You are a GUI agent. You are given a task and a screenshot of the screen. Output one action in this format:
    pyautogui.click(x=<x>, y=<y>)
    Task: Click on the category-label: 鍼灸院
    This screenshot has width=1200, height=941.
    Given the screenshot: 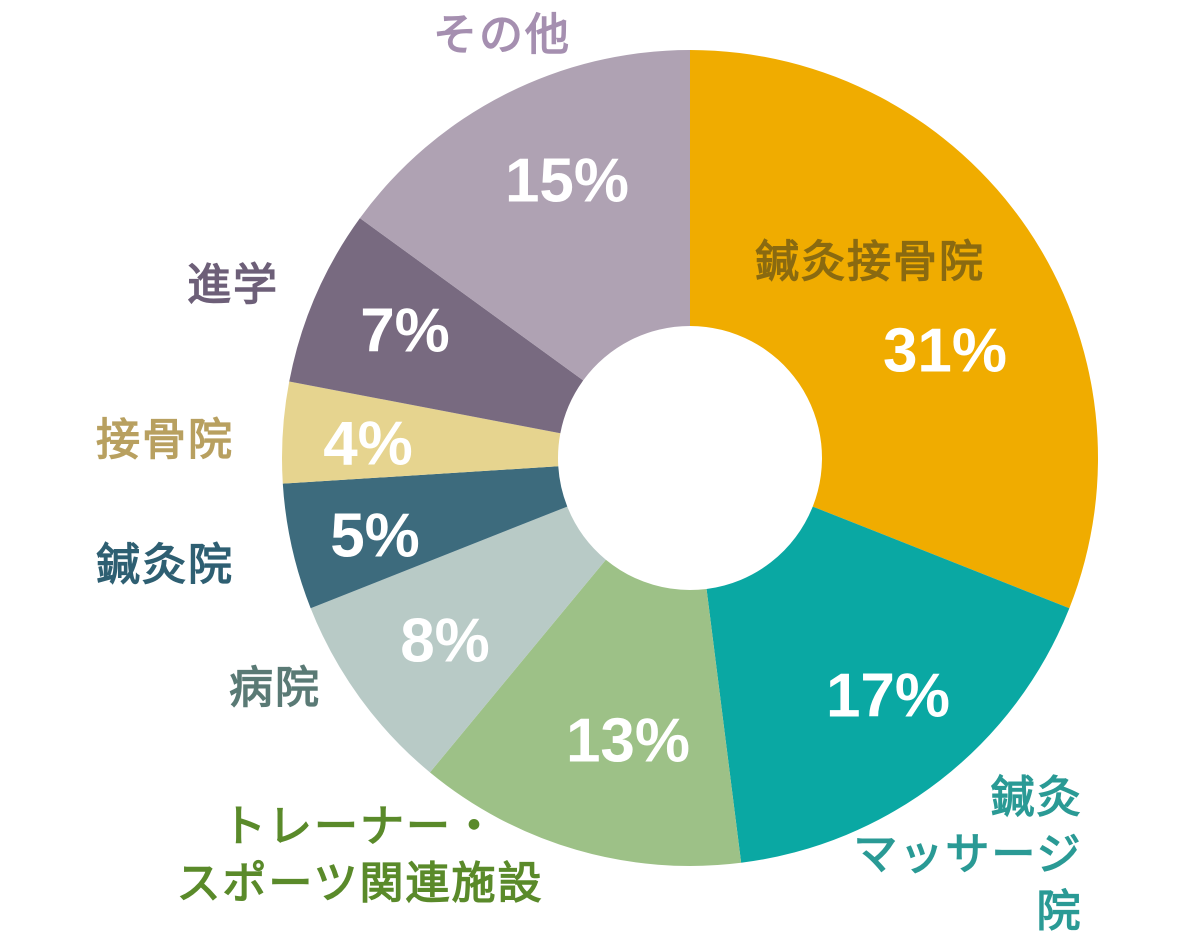 What is the action you would take?
    pyautogui.click(x=165, y=565)
    